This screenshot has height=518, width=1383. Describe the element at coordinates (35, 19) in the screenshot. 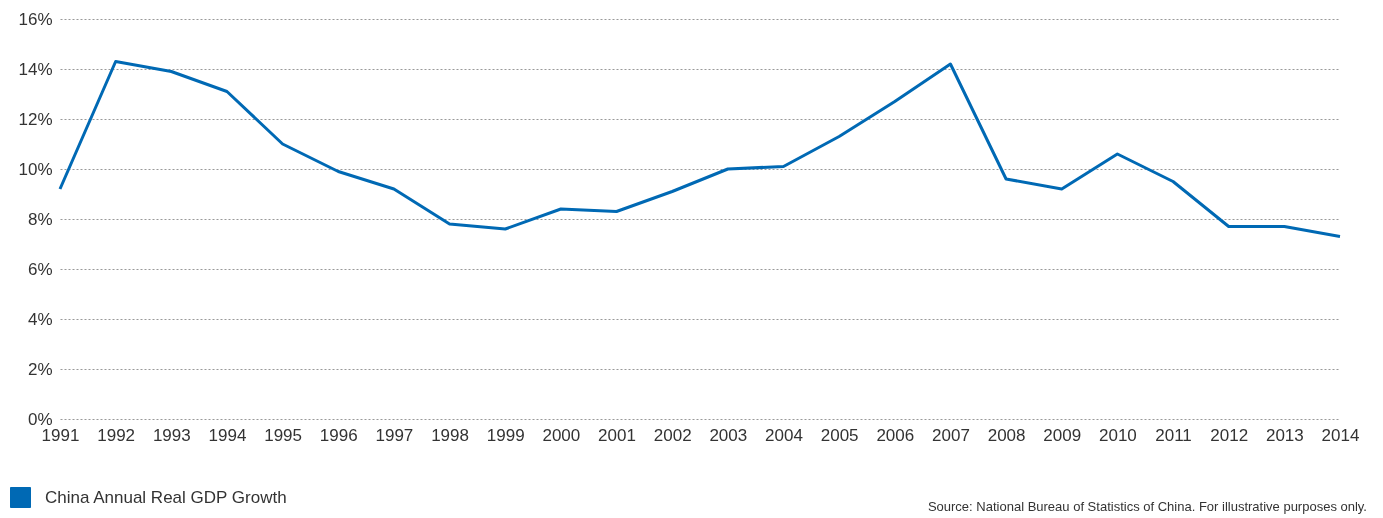

I see `y-tick-label: 16%` at that location.